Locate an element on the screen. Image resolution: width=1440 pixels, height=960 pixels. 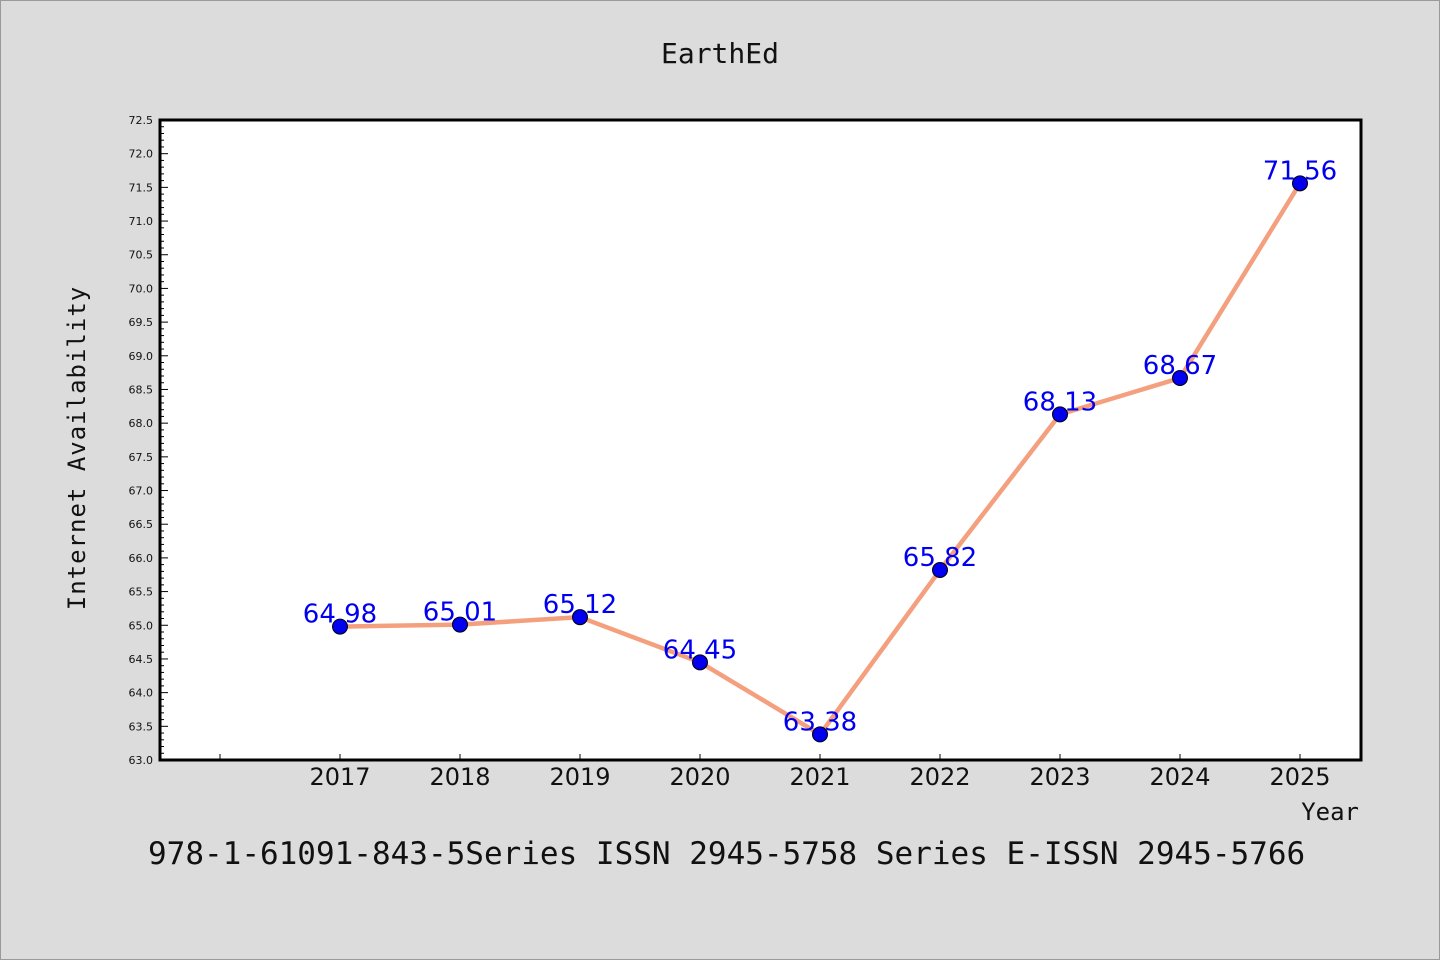
y-tick-label: 63.0 is located at coordinates (141, 760).